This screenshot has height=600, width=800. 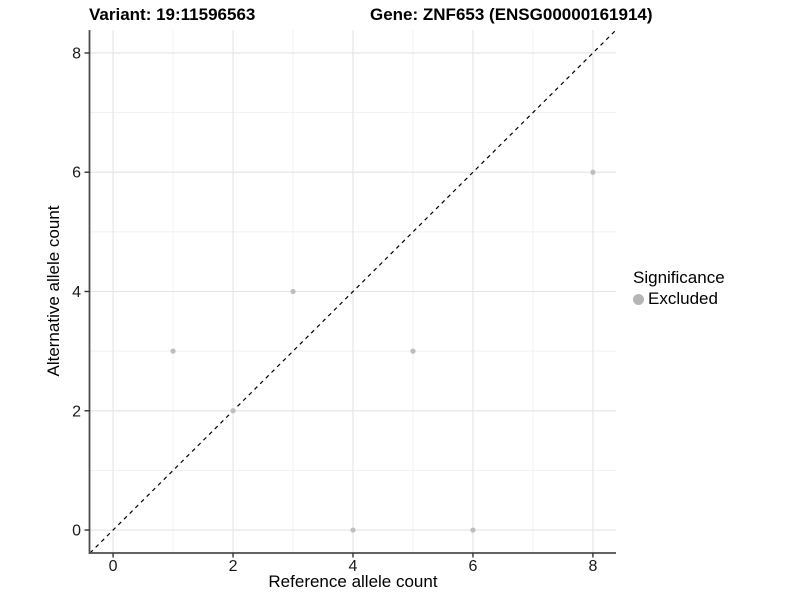 What do you see at coordinates (76, 292) in the screenshot?
I see `tick-label-y-4: 4` at bounding box center [76, 292].